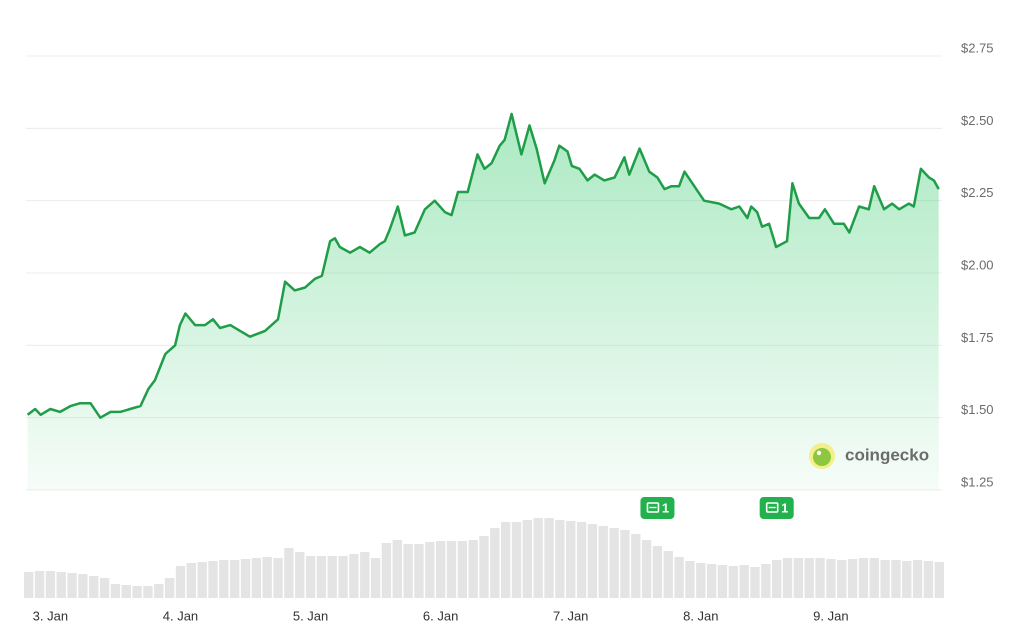 The width and height of the screenshot is (1024, 628). Describe the element at coordinates (977, 409) in the screenshot. I see `y-tick-label: $1.50` at that location.